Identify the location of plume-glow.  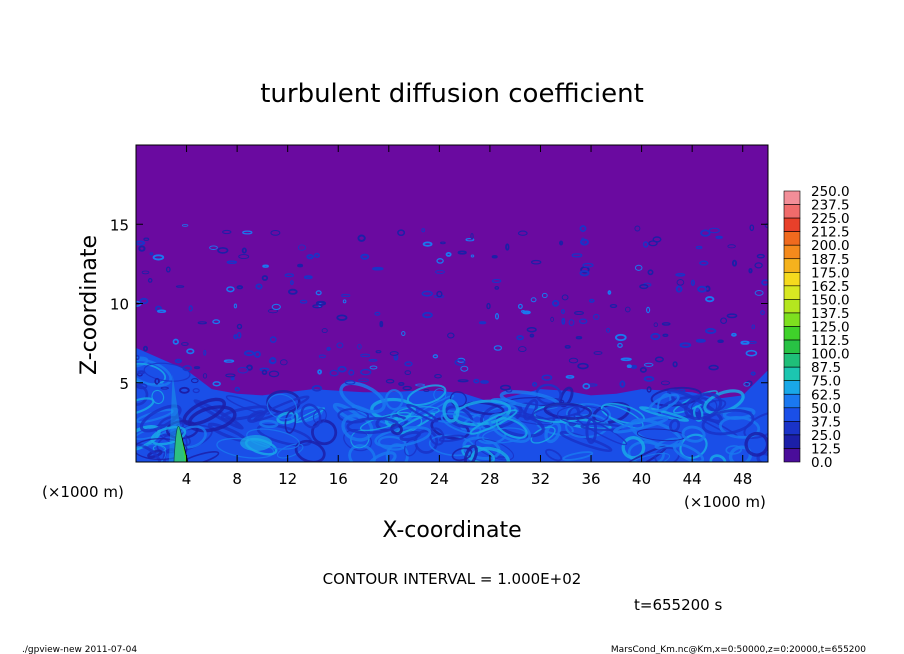
(177, 418).